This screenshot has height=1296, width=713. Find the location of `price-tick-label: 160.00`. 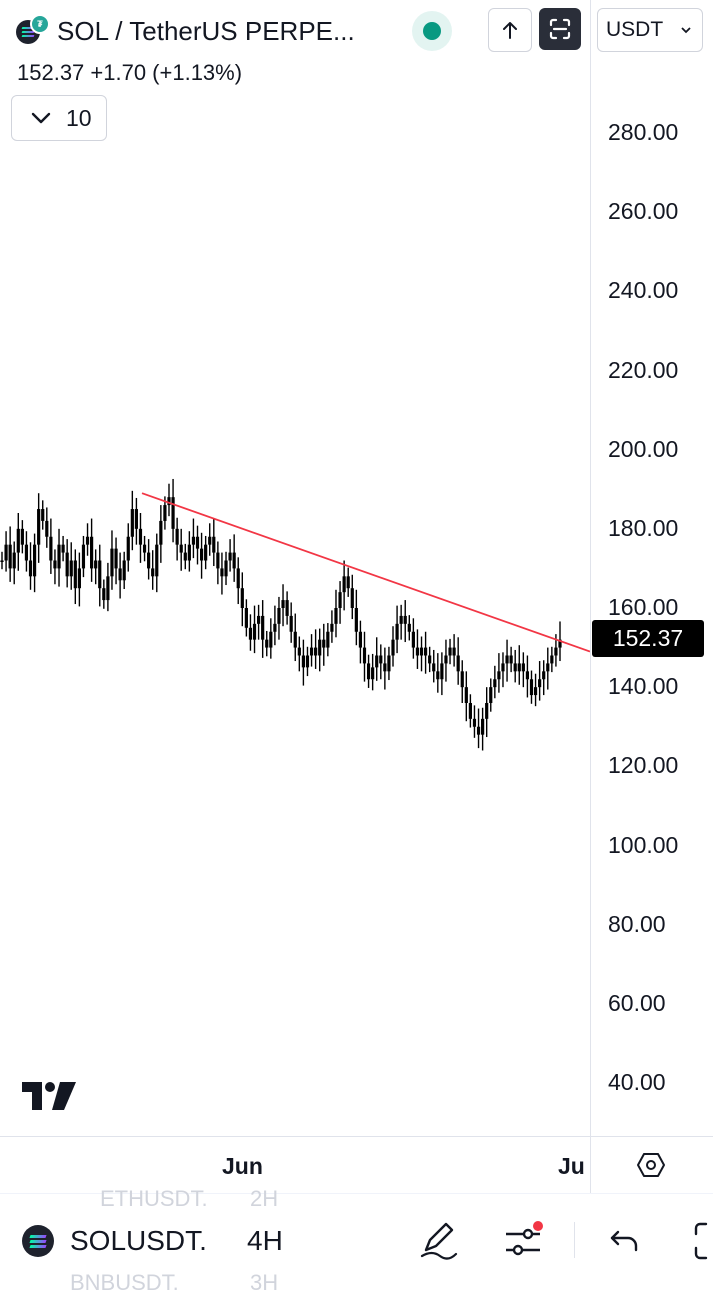

price-tick-label: 160.00 is located at coordinates (643, 607).